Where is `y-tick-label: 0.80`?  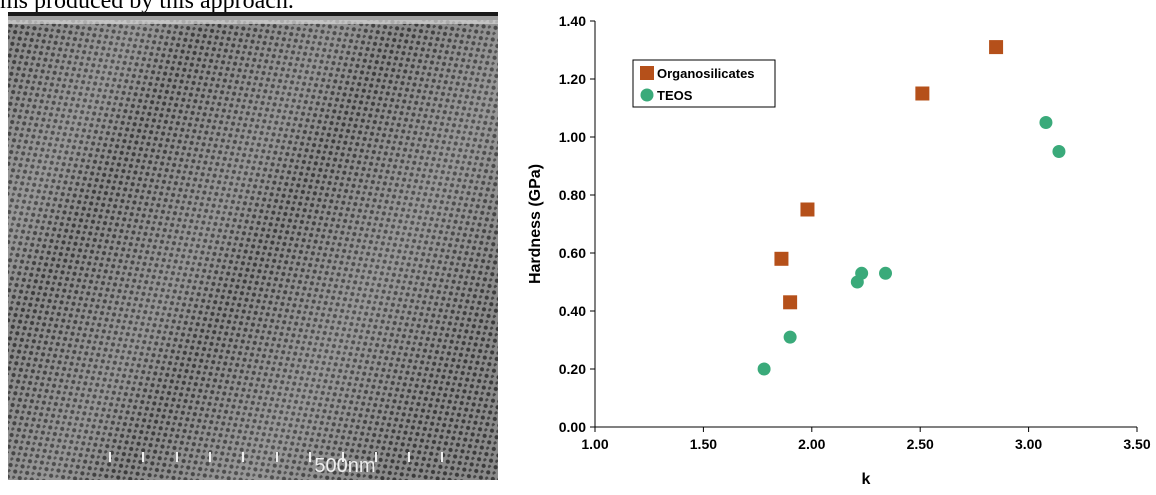 y-tick-label: 0.80 is located at coordinates (572, 195).